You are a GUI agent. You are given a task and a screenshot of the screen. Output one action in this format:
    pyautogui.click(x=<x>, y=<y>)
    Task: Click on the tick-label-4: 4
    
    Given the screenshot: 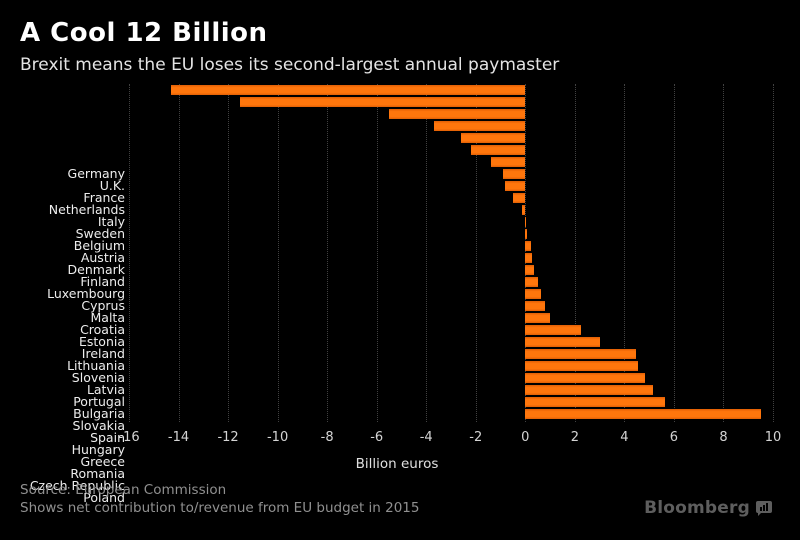 What is the action you would take?
    pyautogui.click(x=624, y=437)
    